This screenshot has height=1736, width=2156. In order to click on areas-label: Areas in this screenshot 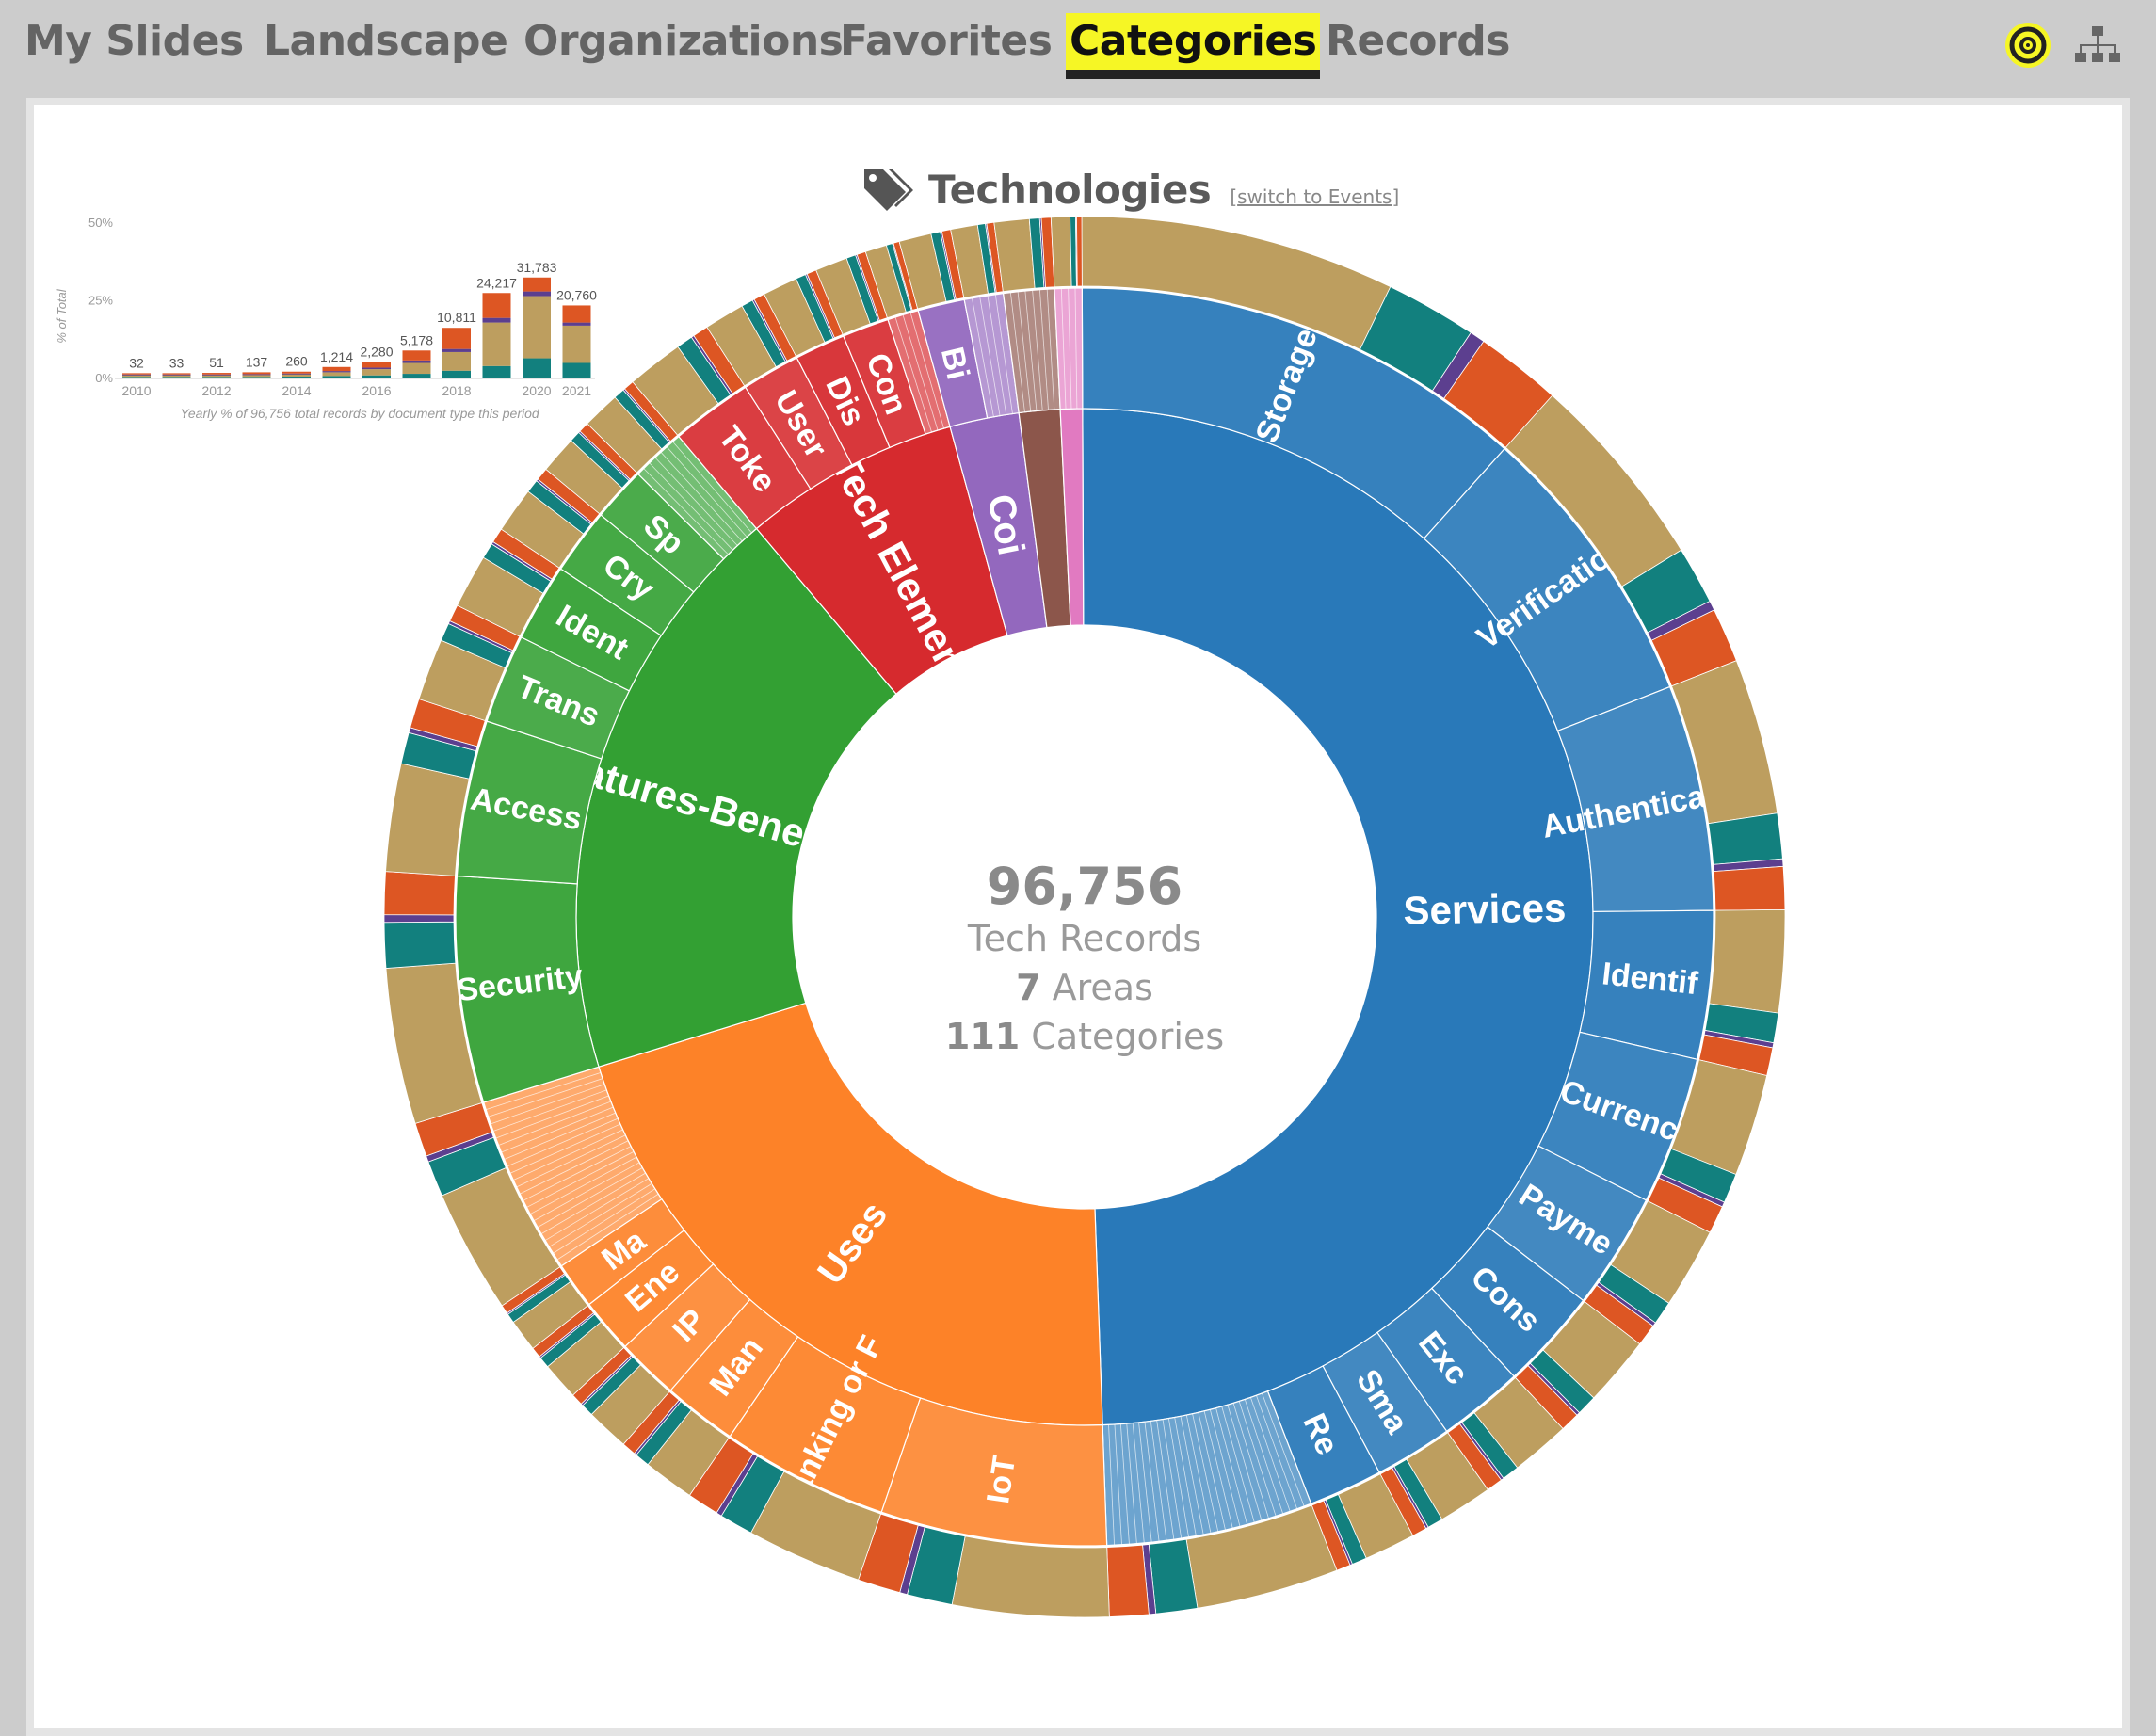, I will do `click(1103, 987)`.